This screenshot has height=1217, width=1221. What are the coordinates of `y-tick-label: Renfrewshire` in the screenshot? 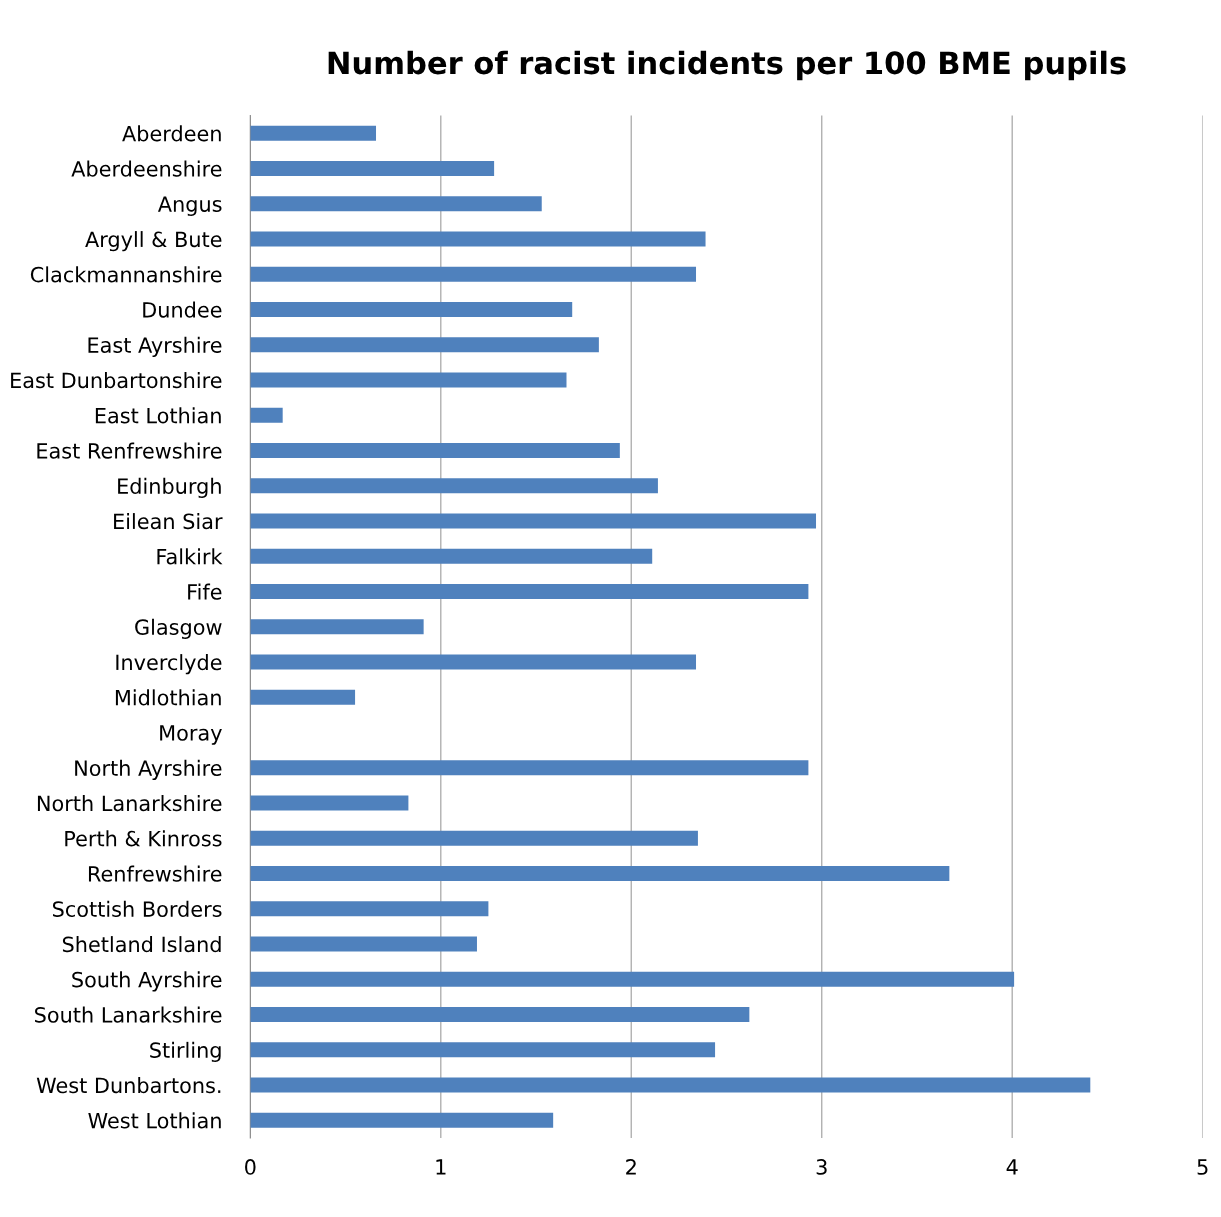 It's located at (155, 873).